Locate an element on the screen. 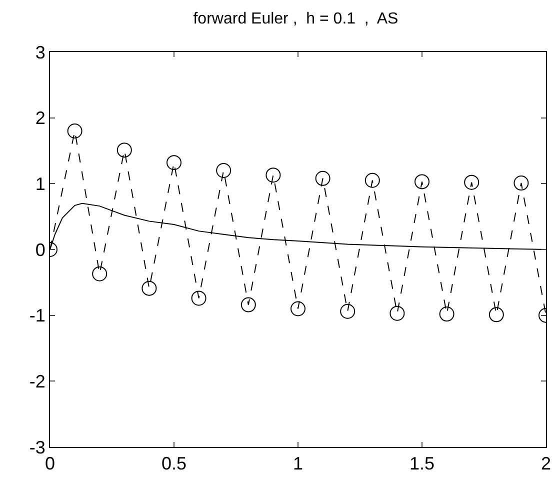 Image resolution: width=558 pixels, height=483 pixels. y-tick-label: 2 is located at coordinates (40, 118).